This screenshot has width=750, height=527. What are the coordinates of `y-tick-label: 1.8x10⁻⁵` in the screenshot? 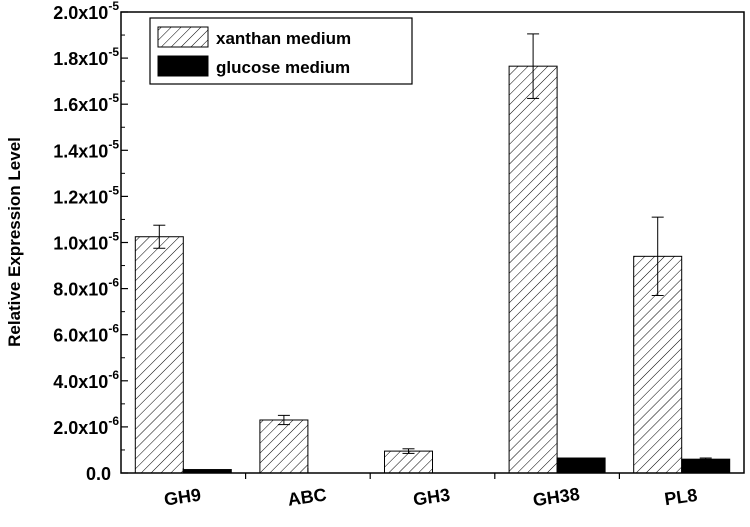 It's located at (86, 57).